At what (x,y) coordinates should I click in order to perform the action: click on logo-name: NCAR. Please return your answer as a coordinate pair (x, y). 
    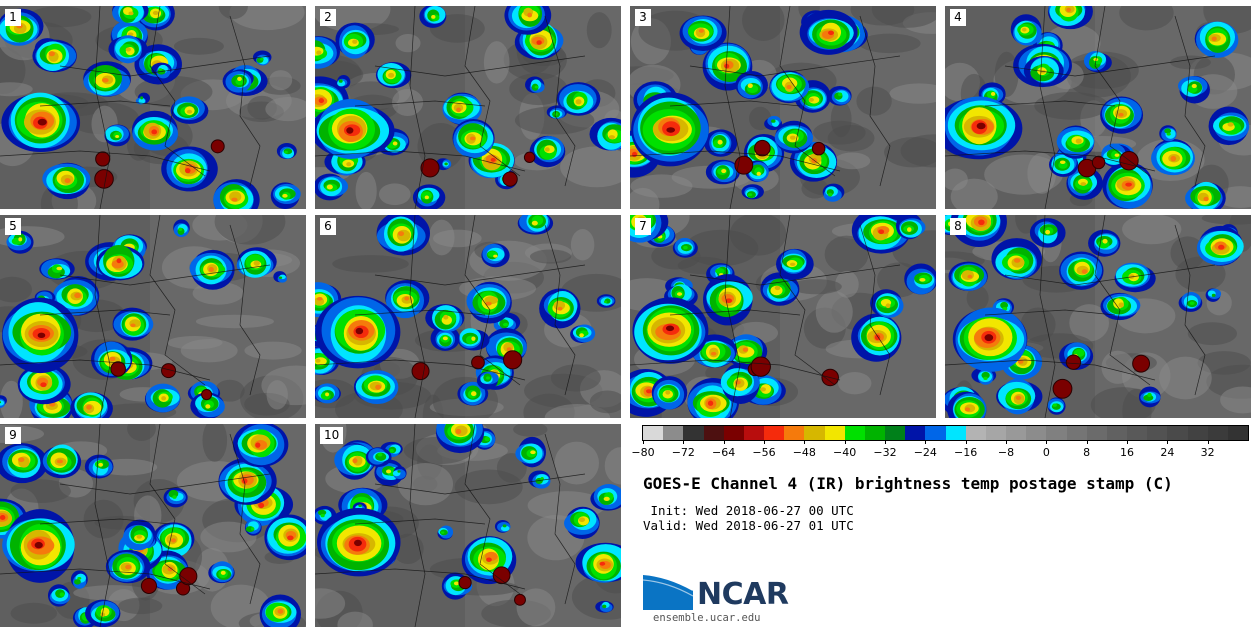
    Looking at the image, I should click on (743, 594).